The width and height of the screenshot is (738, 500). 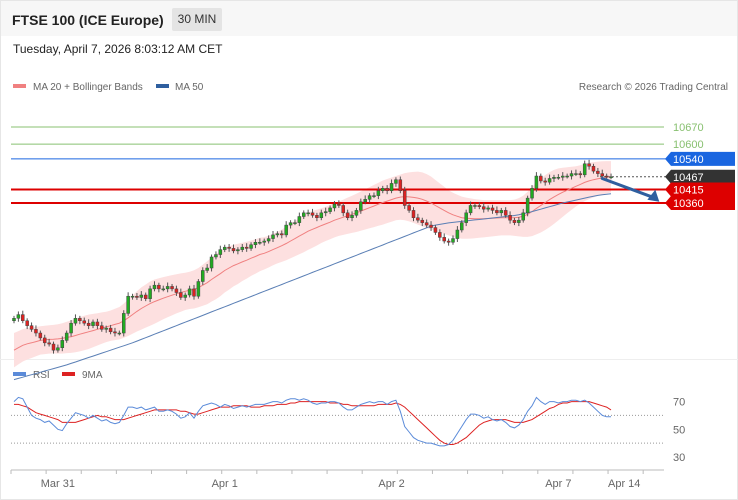 I want to click on level-tag-label-10467: 10467, so click(x=688, y=178).